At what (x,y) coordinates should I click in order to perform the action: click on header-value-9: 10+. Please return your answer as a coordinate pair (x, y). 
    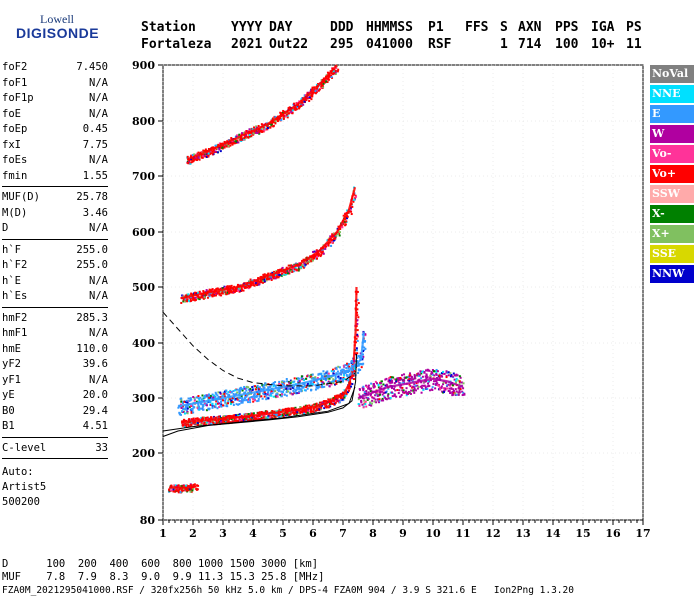
    Looking at the image, I should click on (603, 44).